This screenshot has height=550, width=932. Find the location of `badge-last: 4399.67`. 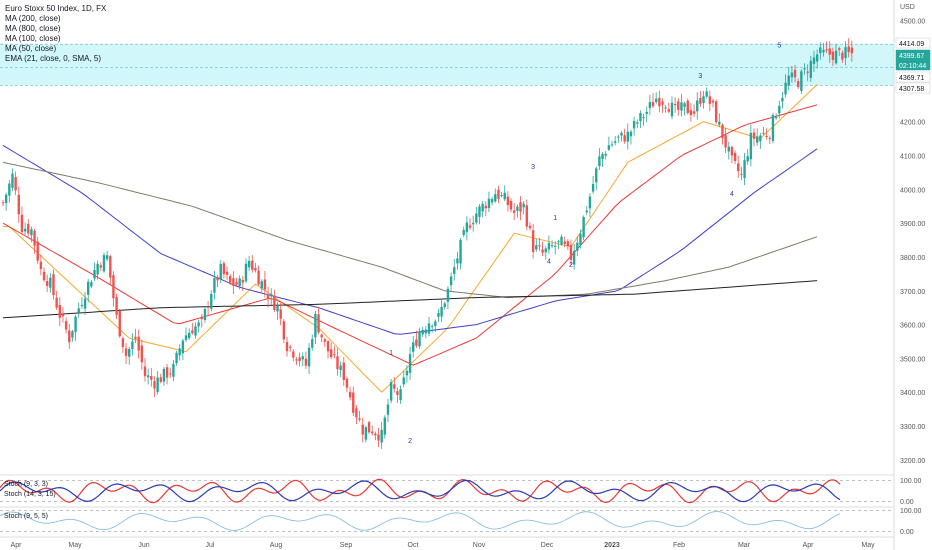

badge-last: 4399.67 is located at coordinates (911, 56).